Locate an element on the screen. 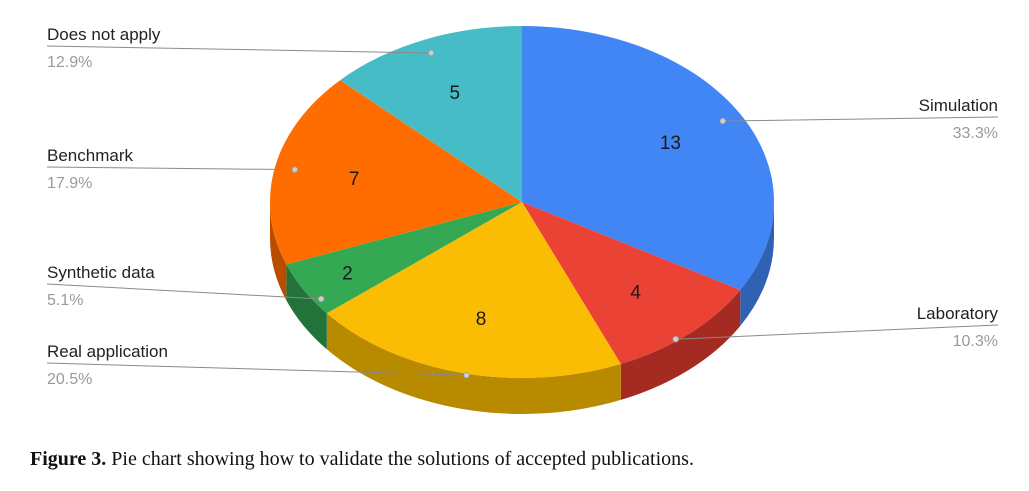  pie-side-laboratory is located at coordinates (680, 345).